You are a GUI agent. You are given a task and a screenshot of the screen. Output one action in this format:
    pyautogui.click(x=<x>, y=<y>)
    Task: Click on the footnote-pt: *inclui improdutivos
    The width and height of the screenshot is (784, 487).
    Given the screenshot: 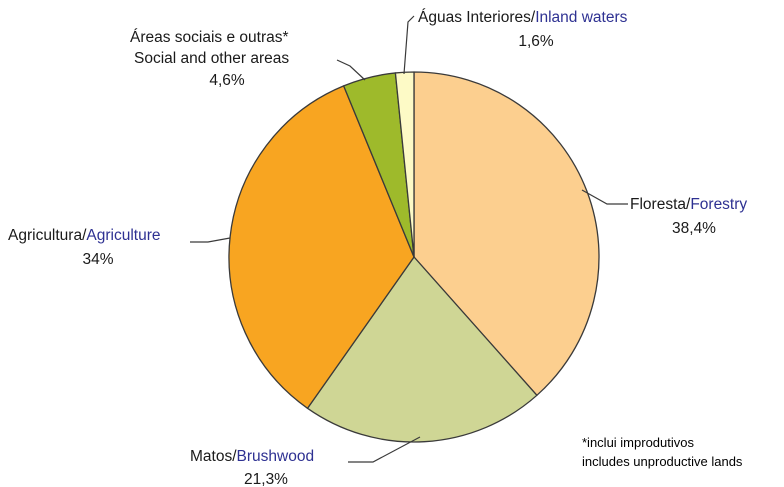 What is the action you would take?
    pyautogui.click(x=638, y=442)
    